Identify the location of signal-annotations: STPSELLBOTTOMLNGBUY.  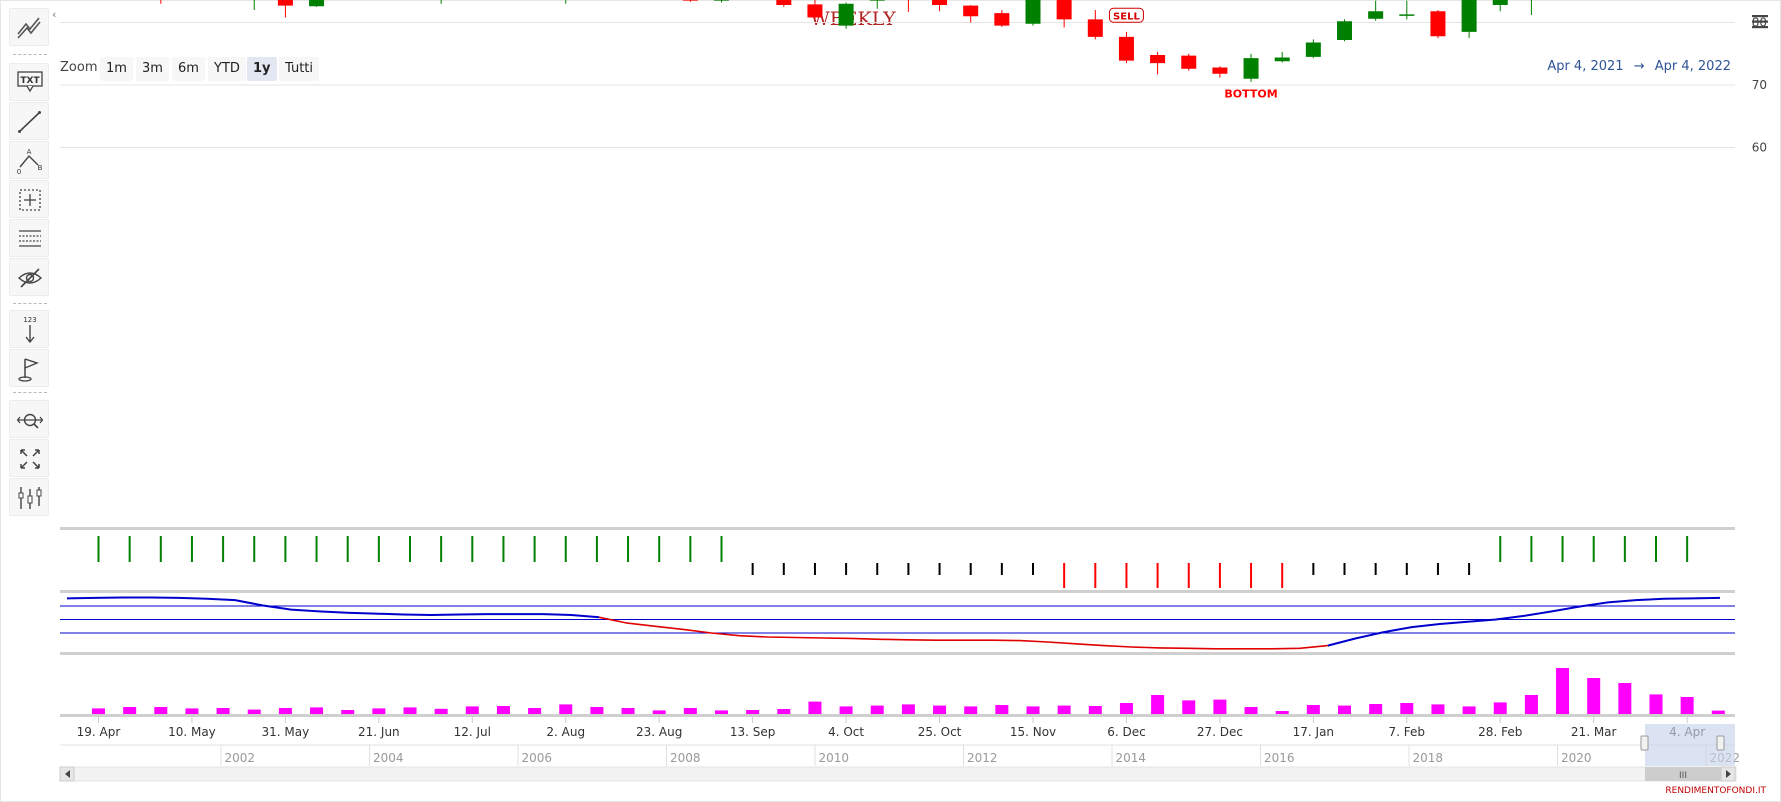
(1193, 54).